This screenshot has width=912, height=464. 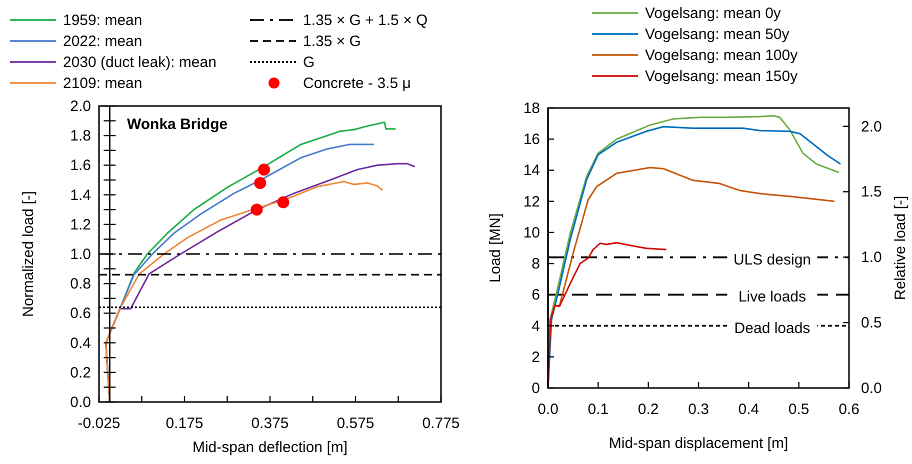 I want to click on x-tick-label: 0.4, so click(x=749, y=409).